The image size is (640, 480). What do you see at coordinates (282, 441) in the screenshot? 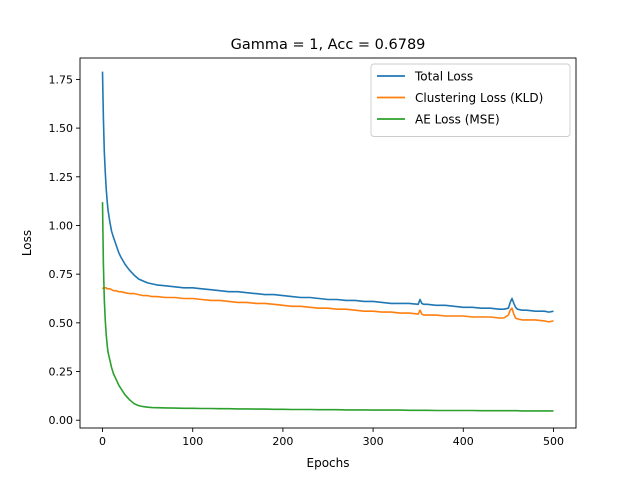
I see `x-tick-label: 200` at bounding box center [282, 441].